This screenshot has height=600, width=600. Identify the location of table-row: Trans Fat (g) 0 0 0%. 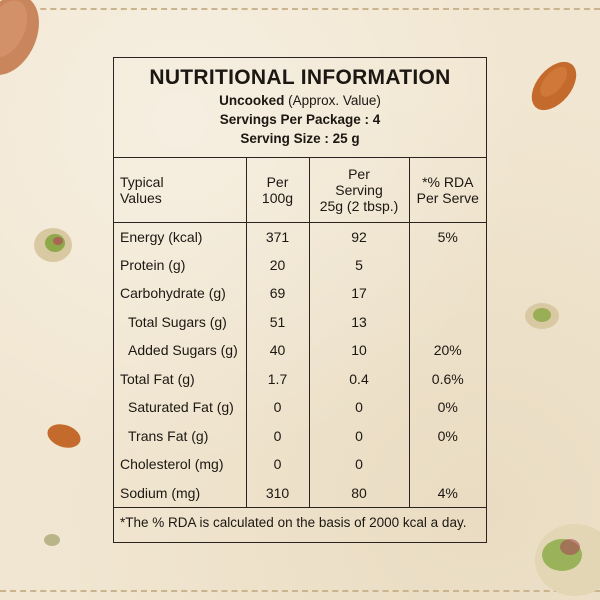
(300, 435).